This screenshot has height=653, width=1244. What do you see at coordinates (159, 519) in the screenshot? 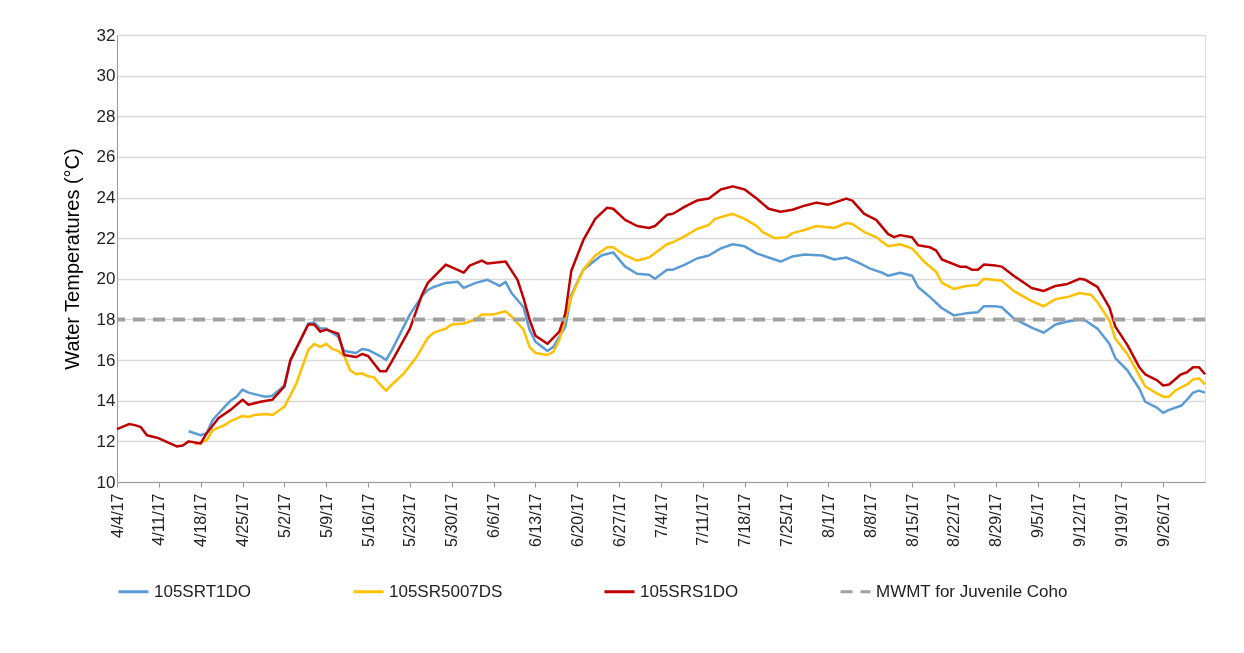
I see `x-tick-label: 4/11/17` at bounding box center [159, 519].